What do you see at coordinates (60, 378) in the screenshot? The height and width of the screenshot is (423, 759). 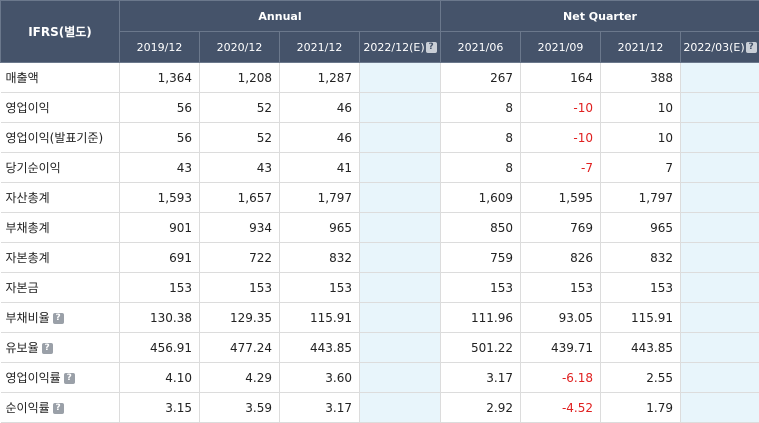 I see `row-label: 영업이익률?` at bounding box center [60, 378].